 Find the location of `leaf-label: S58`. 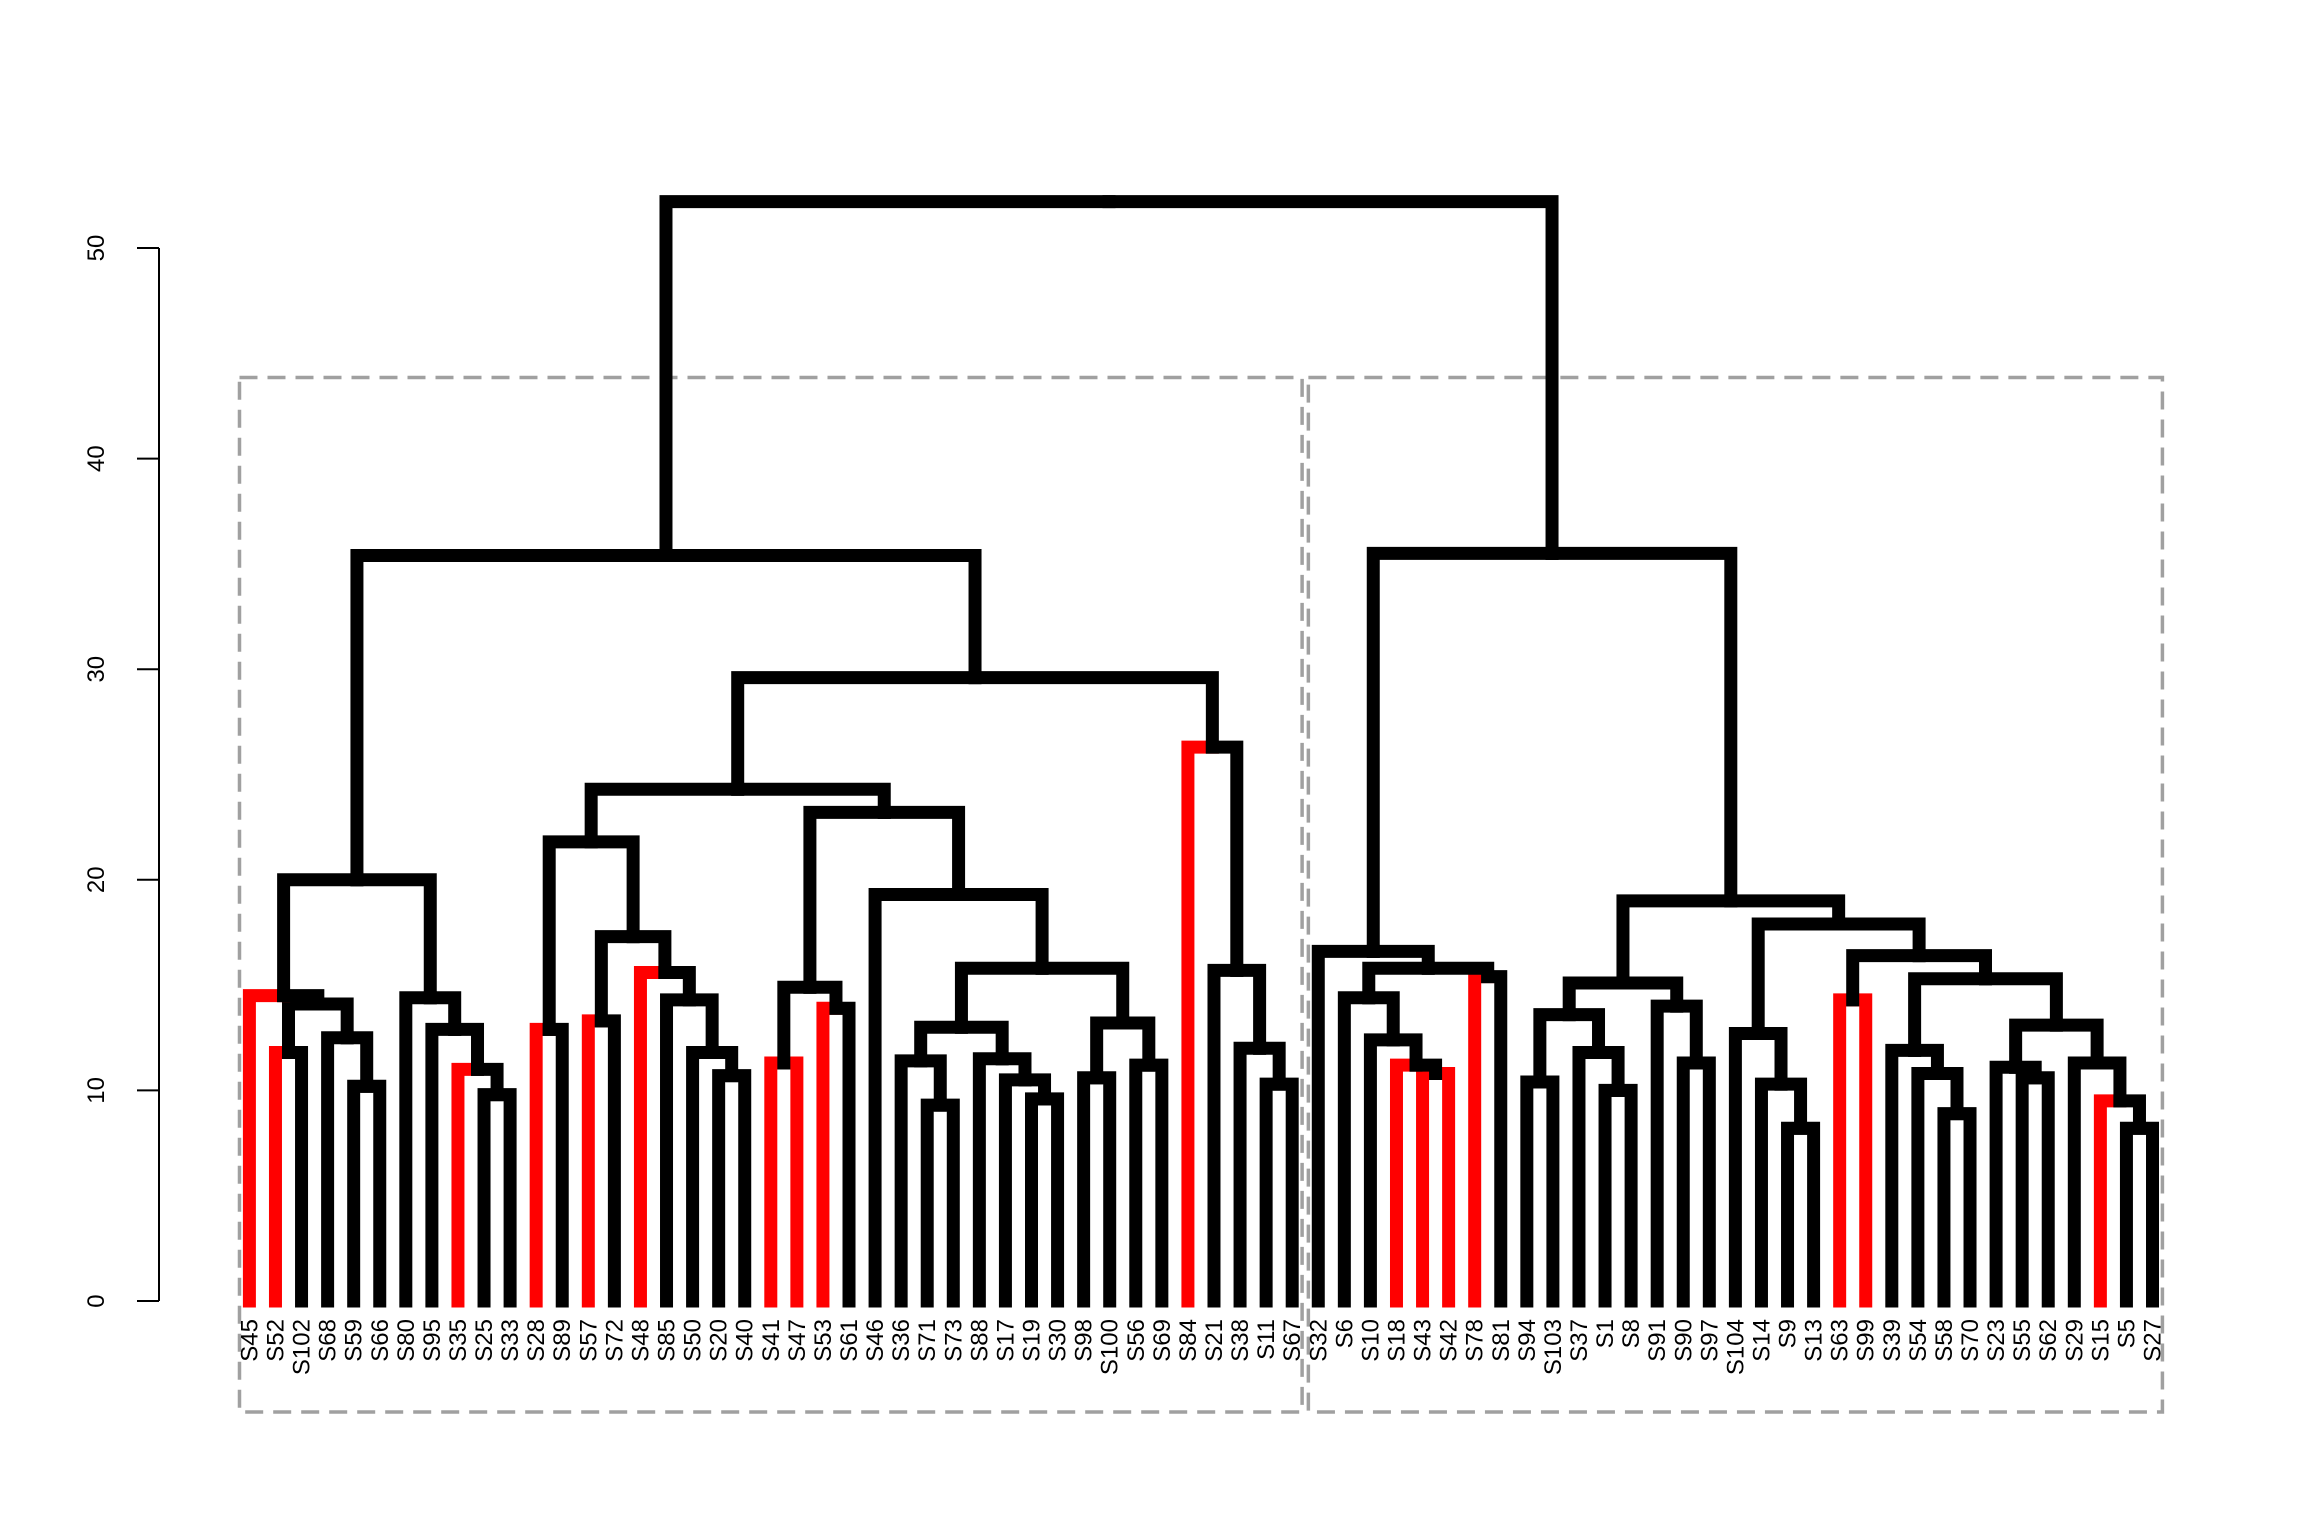

leaf-label: S58 is located at coordinates (1944, 1340).